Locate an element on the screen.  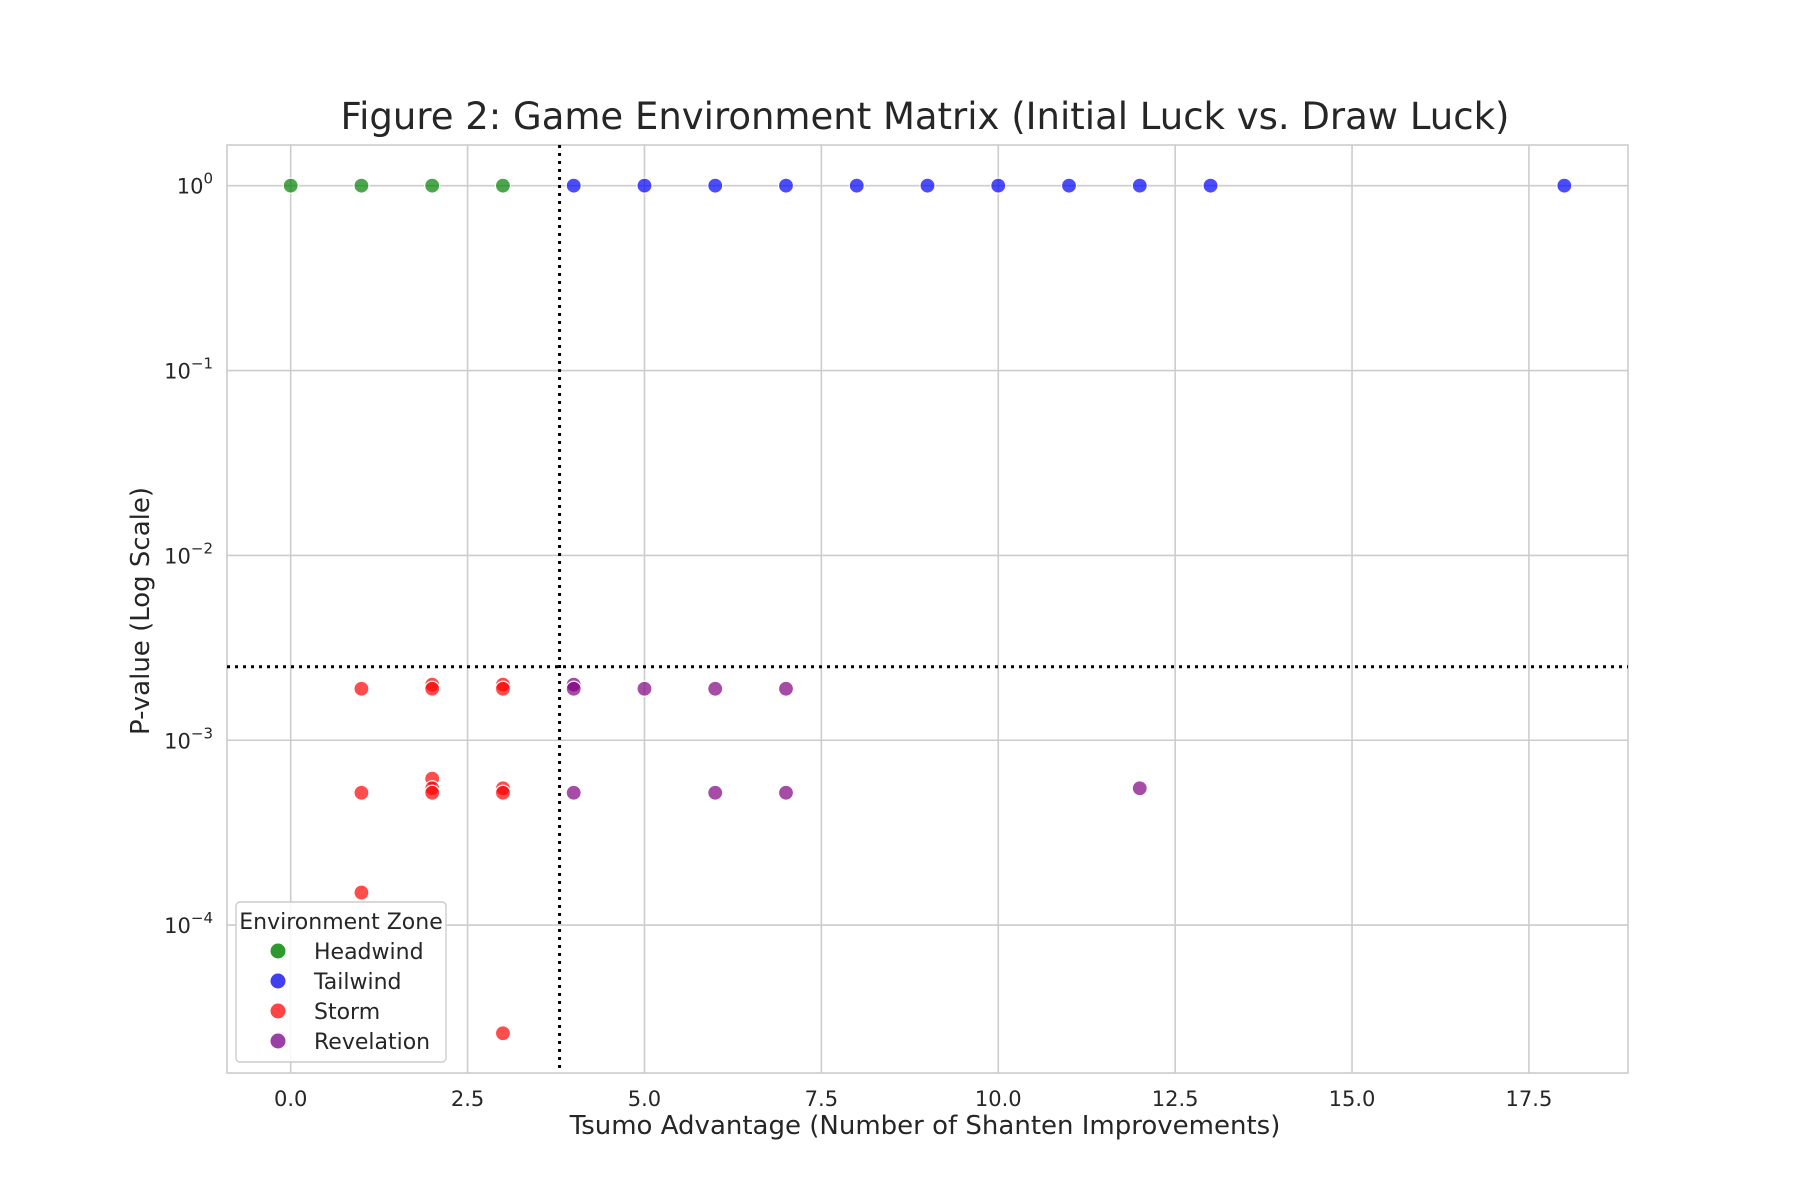
legend-entry-tailwind: Tailwind is located at coordinates (336, 982).